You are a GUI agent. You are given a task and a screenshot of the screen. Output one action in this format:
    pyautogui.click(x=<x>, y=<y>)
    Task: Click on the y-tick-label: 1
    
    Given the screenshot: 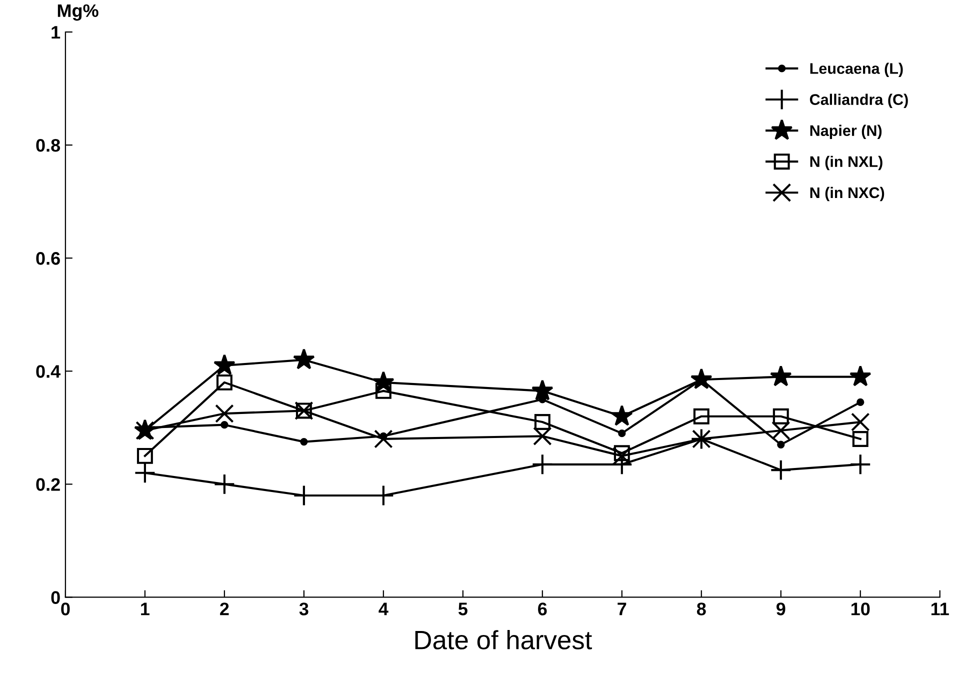 What is the action you would take?
    pyautogui.click(x=56, y=32)
    